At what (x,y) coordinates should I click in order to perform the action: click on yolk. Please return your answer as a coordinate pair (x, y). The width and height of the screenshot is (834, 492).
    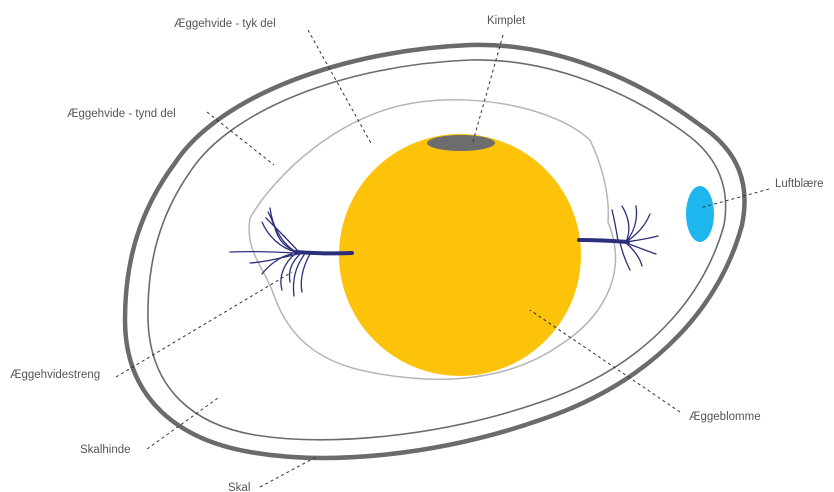
    Looking at the image, I should click on (460, 255).